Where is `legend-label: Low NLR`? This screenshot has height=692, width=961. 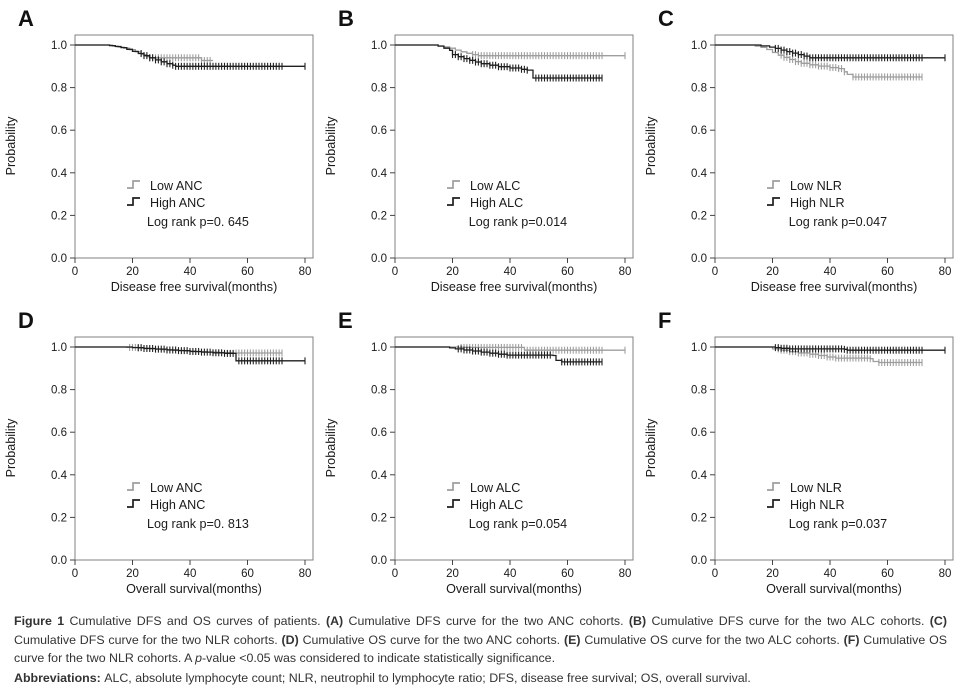
legend-label: Low NLR is located at coordinates (816, 186).